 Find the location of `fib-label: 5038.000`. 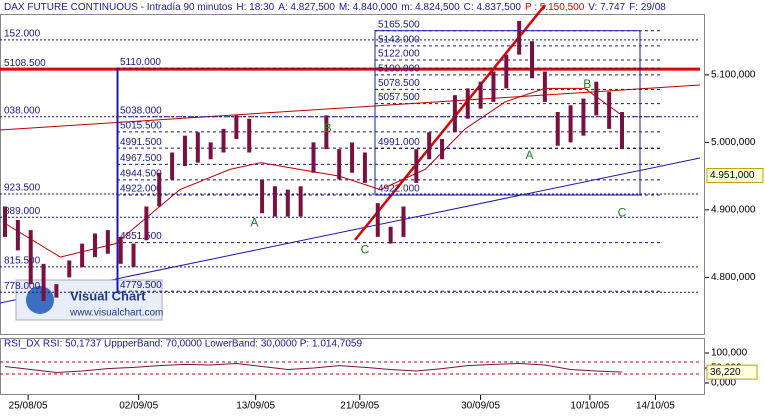

fib-label: 5038.000 is located at coordinates (141, 110).